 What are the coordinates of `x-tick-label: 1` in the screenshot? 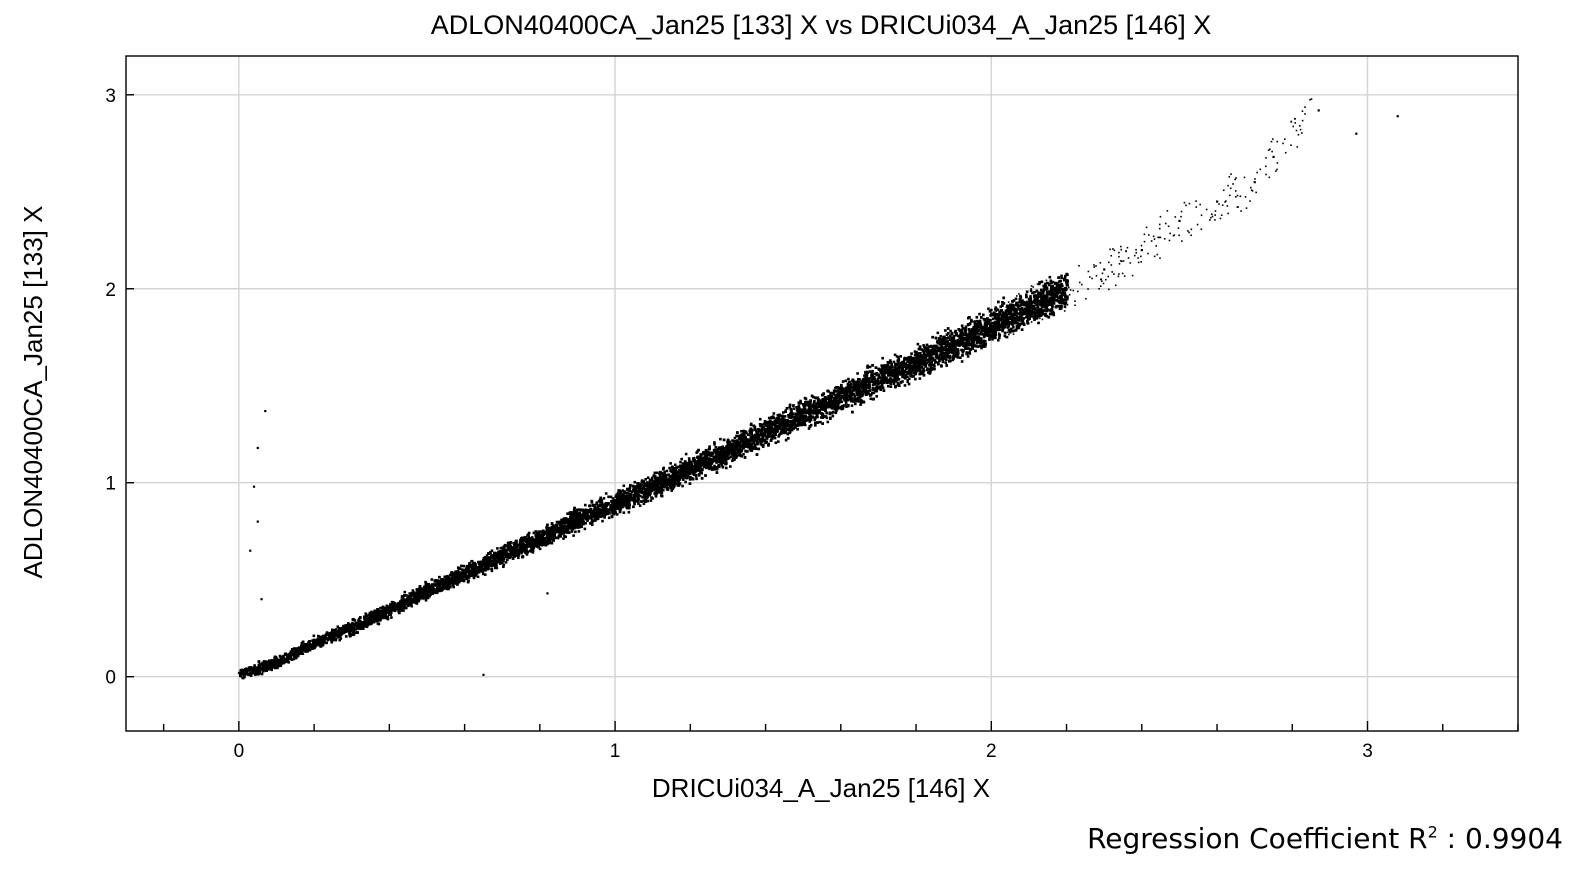 It's located at (615, 751).